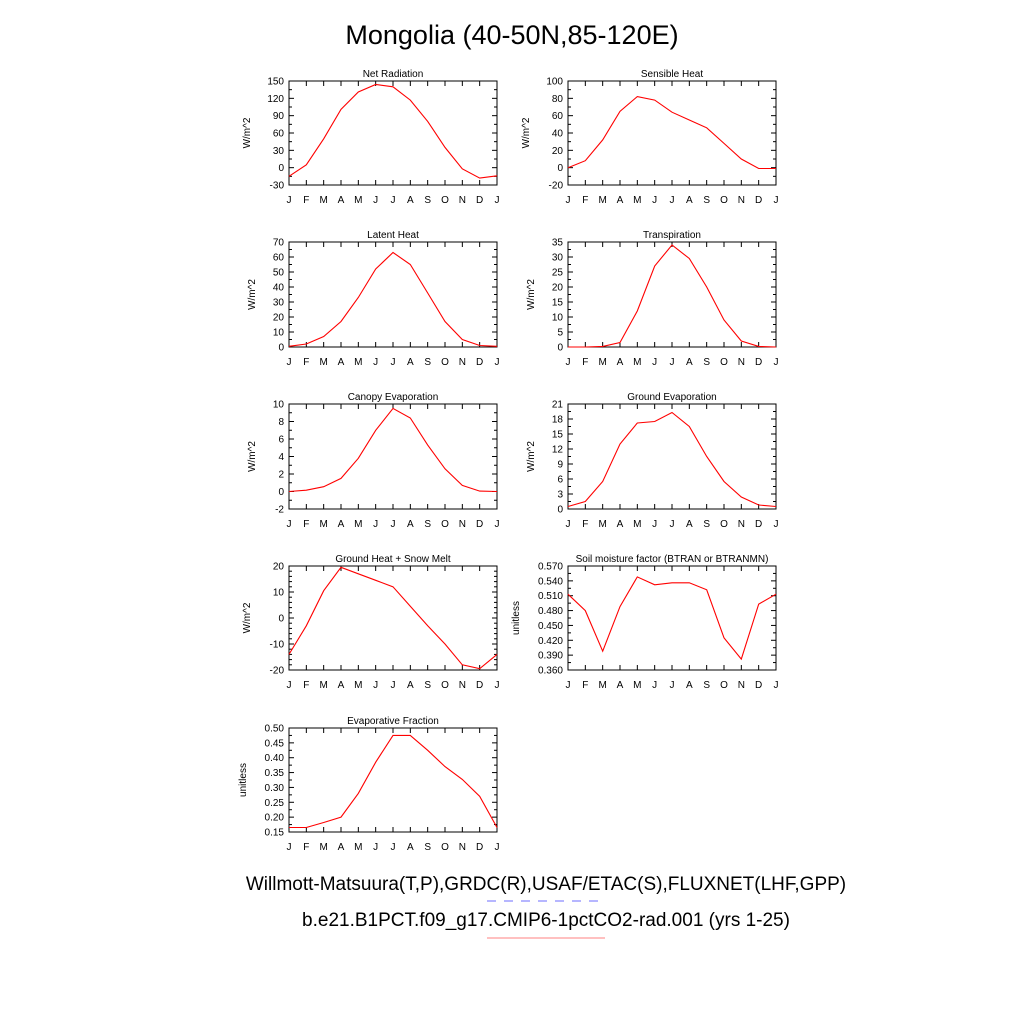  What do you see at coordinates (393, 559) in the screenshot?
I see `panel-title: Ground Heat + Snow Melt` at bounding box center [393, 559].